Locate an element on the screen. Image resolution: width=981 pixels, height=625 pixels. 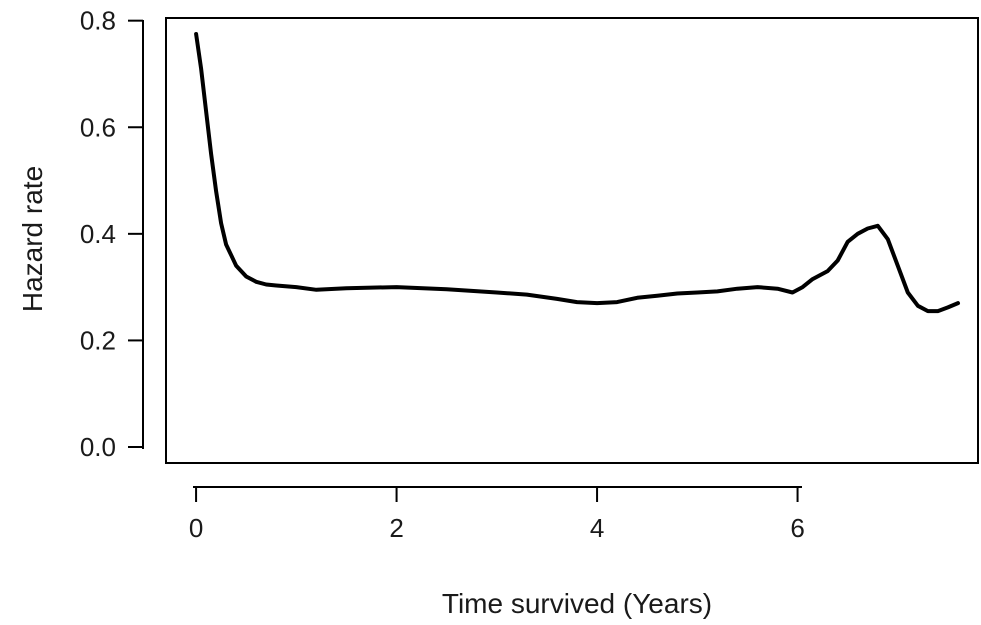
x-tick-label: 0 is located at coordinates (196, 528).